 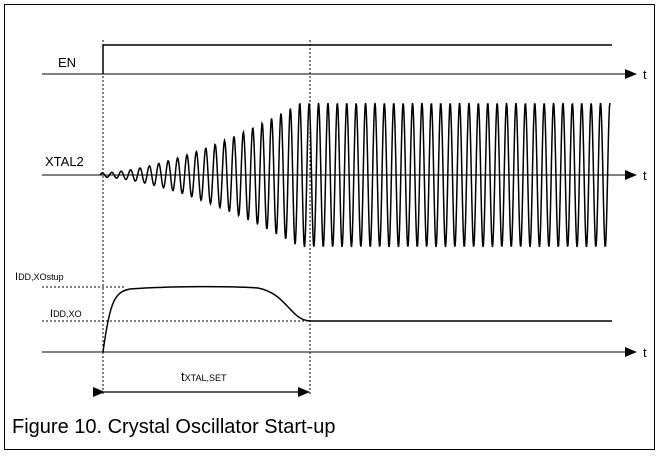 I want to click on xtal2-label: XTAL2, so click(x=64, y=161).